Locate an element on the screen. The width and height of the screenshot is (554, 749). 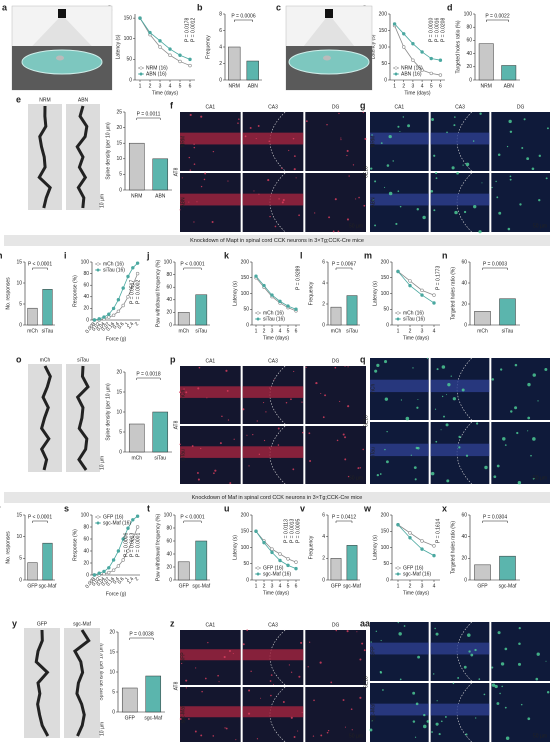
p-value: P = 0.0002 is located at coordinates (138, 292).